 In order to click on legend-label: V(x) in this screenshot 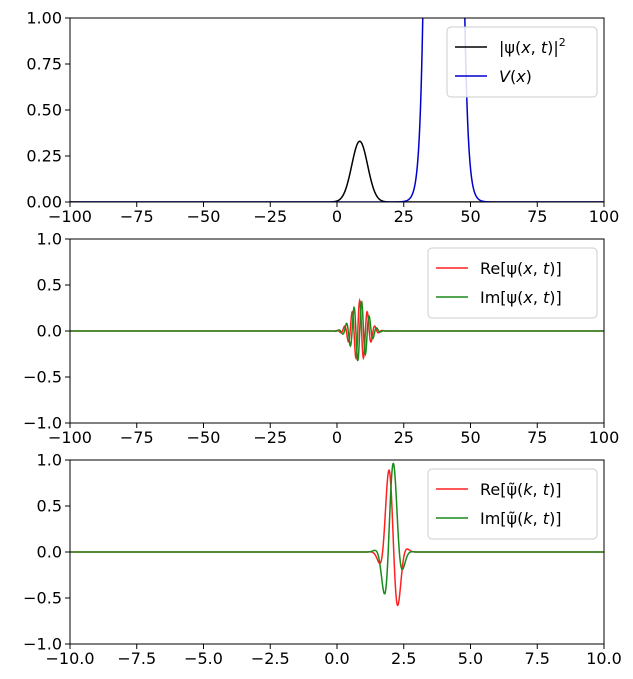, I will do `click(515, 76)`.